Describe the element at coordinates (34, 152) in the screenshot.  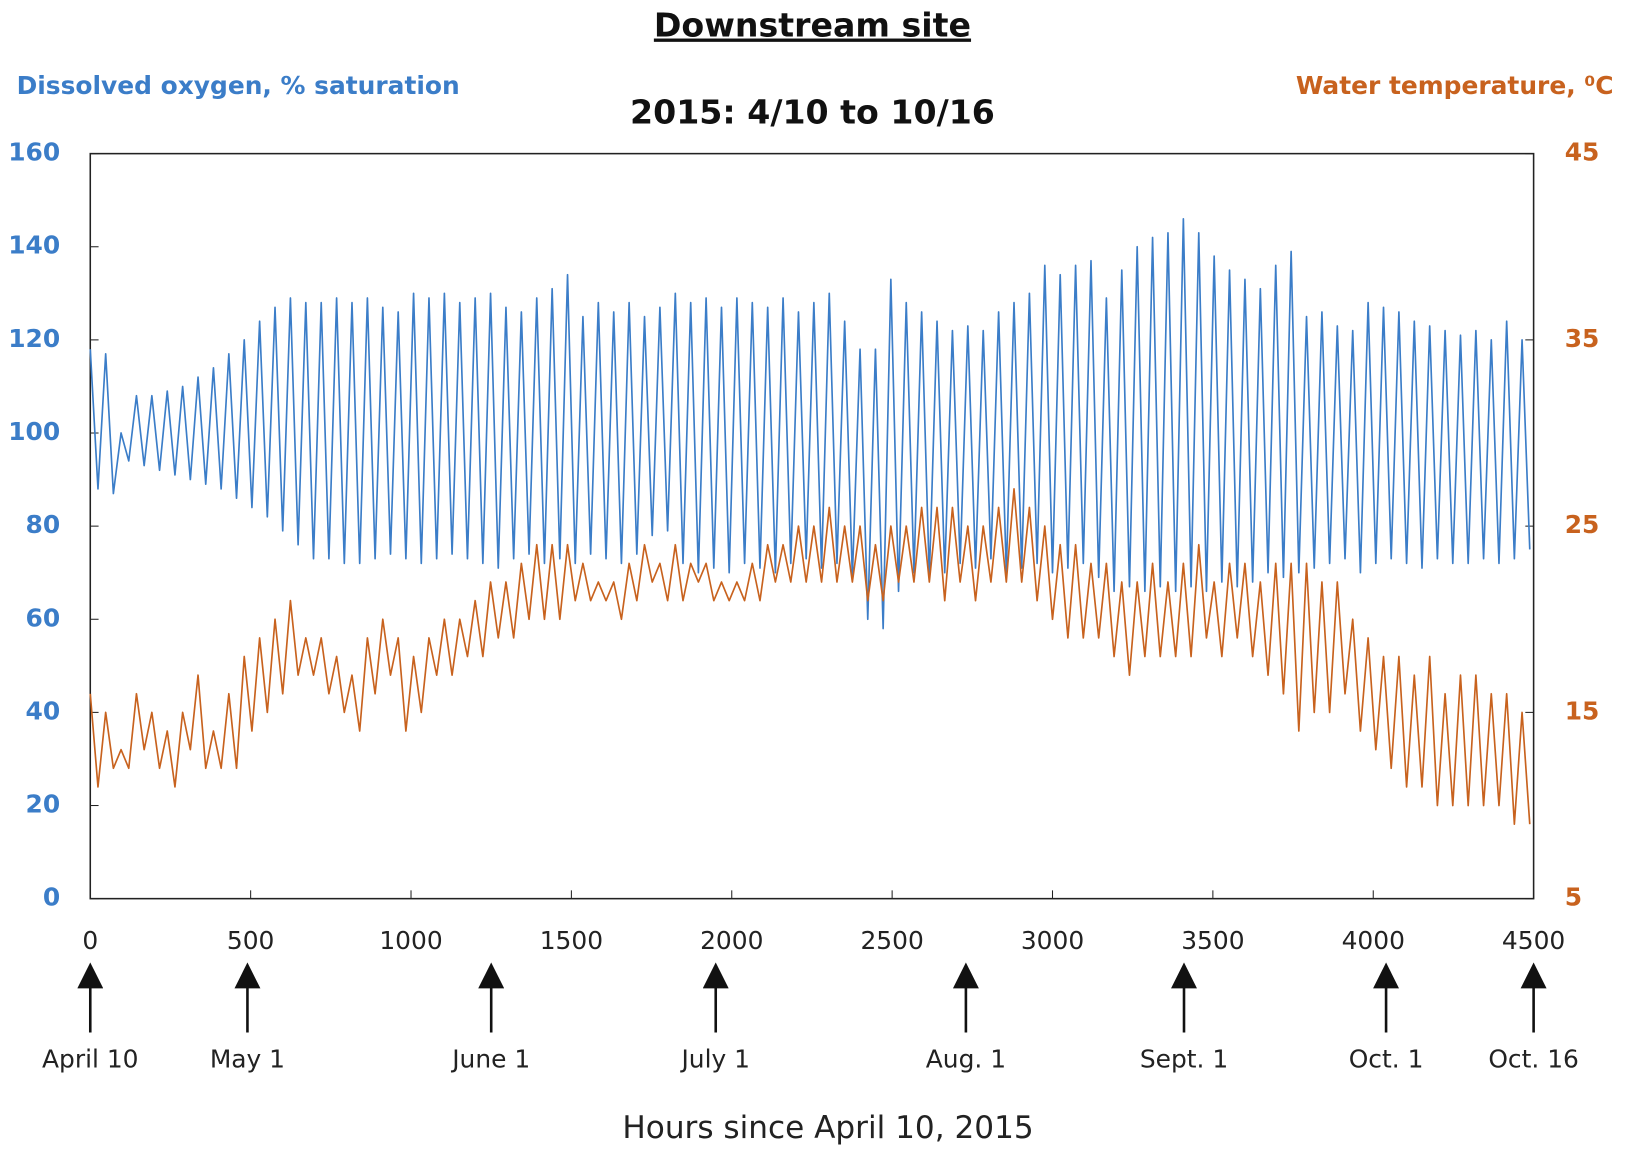
I see `y-tick-label: 160` at that location.